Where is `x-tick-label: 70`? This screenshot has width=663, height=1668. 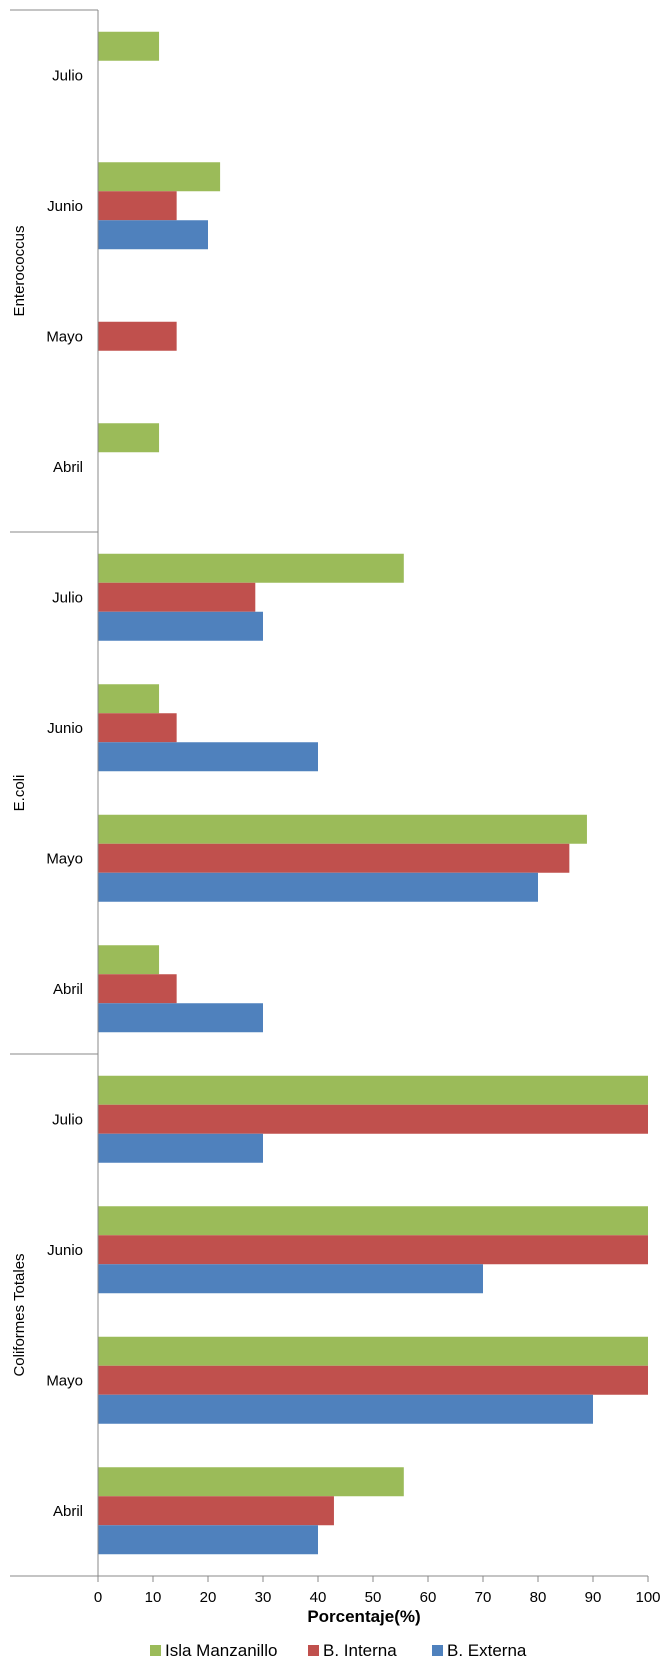
x-tick-label: 70 is located at coordinates (483, 1597).